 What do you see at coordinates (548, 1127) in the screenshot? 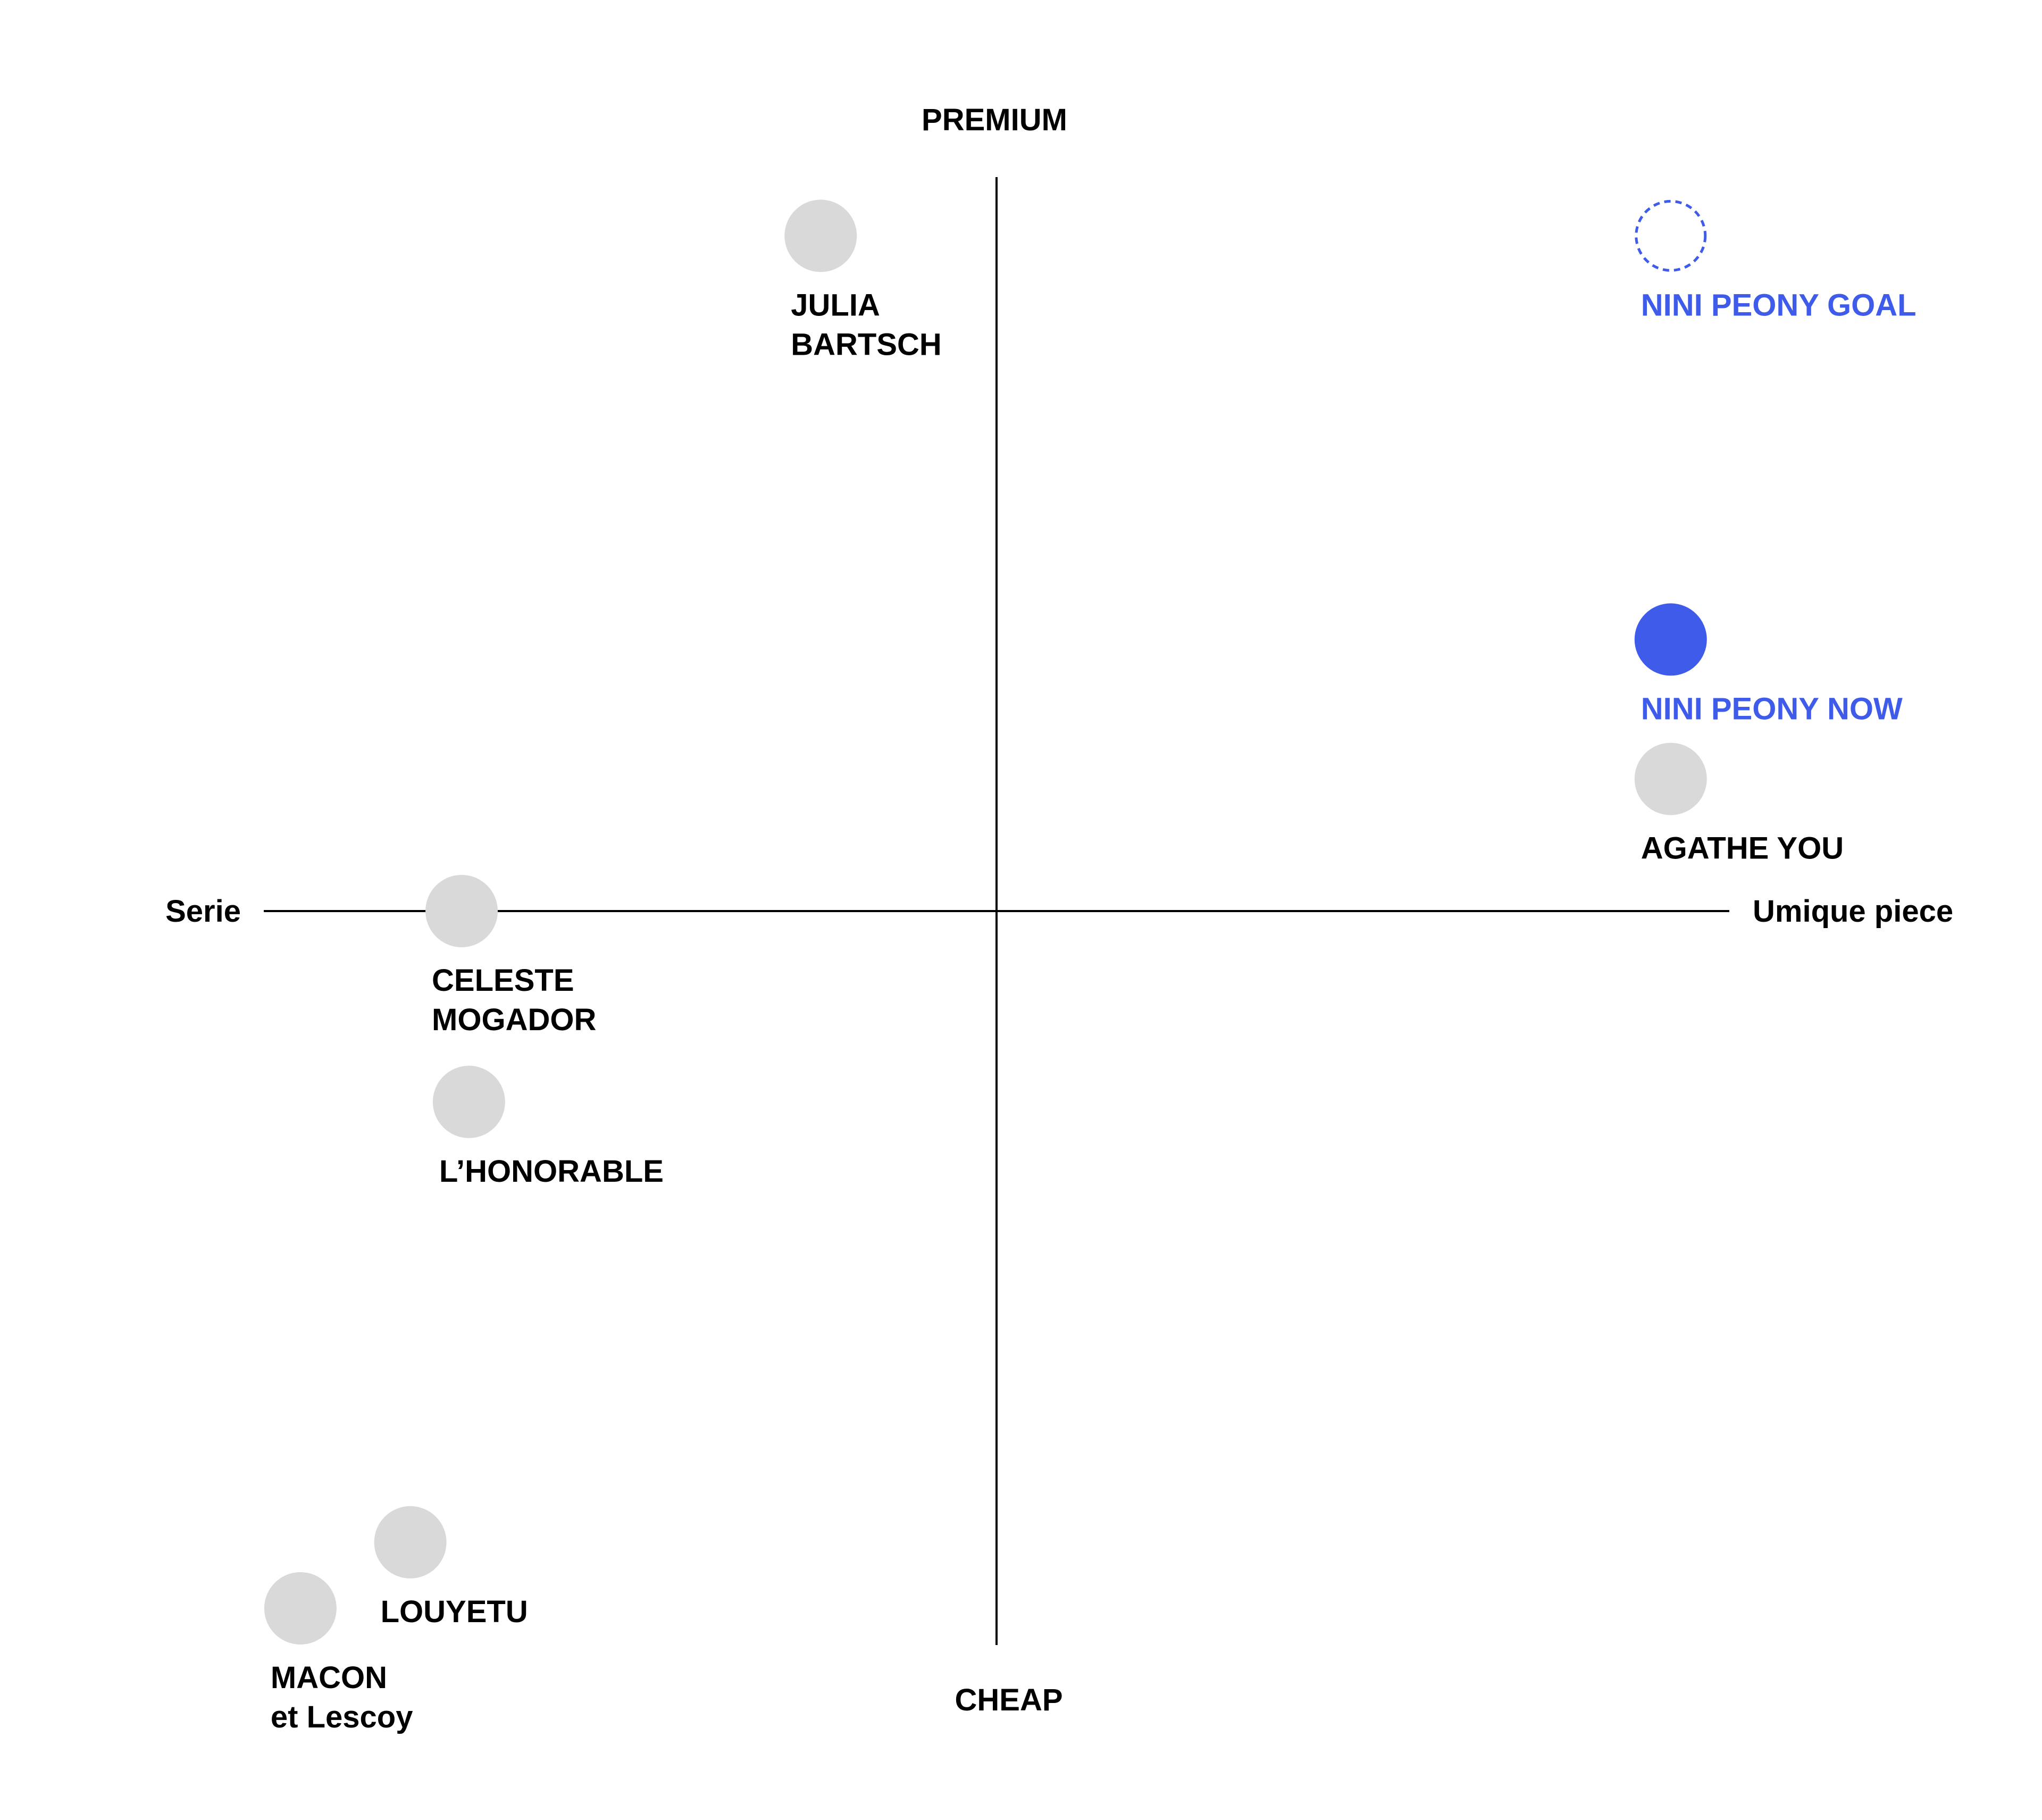
I see `data-point-l-honorable: L’HONORABLE` at bounding box center [548, 1127].